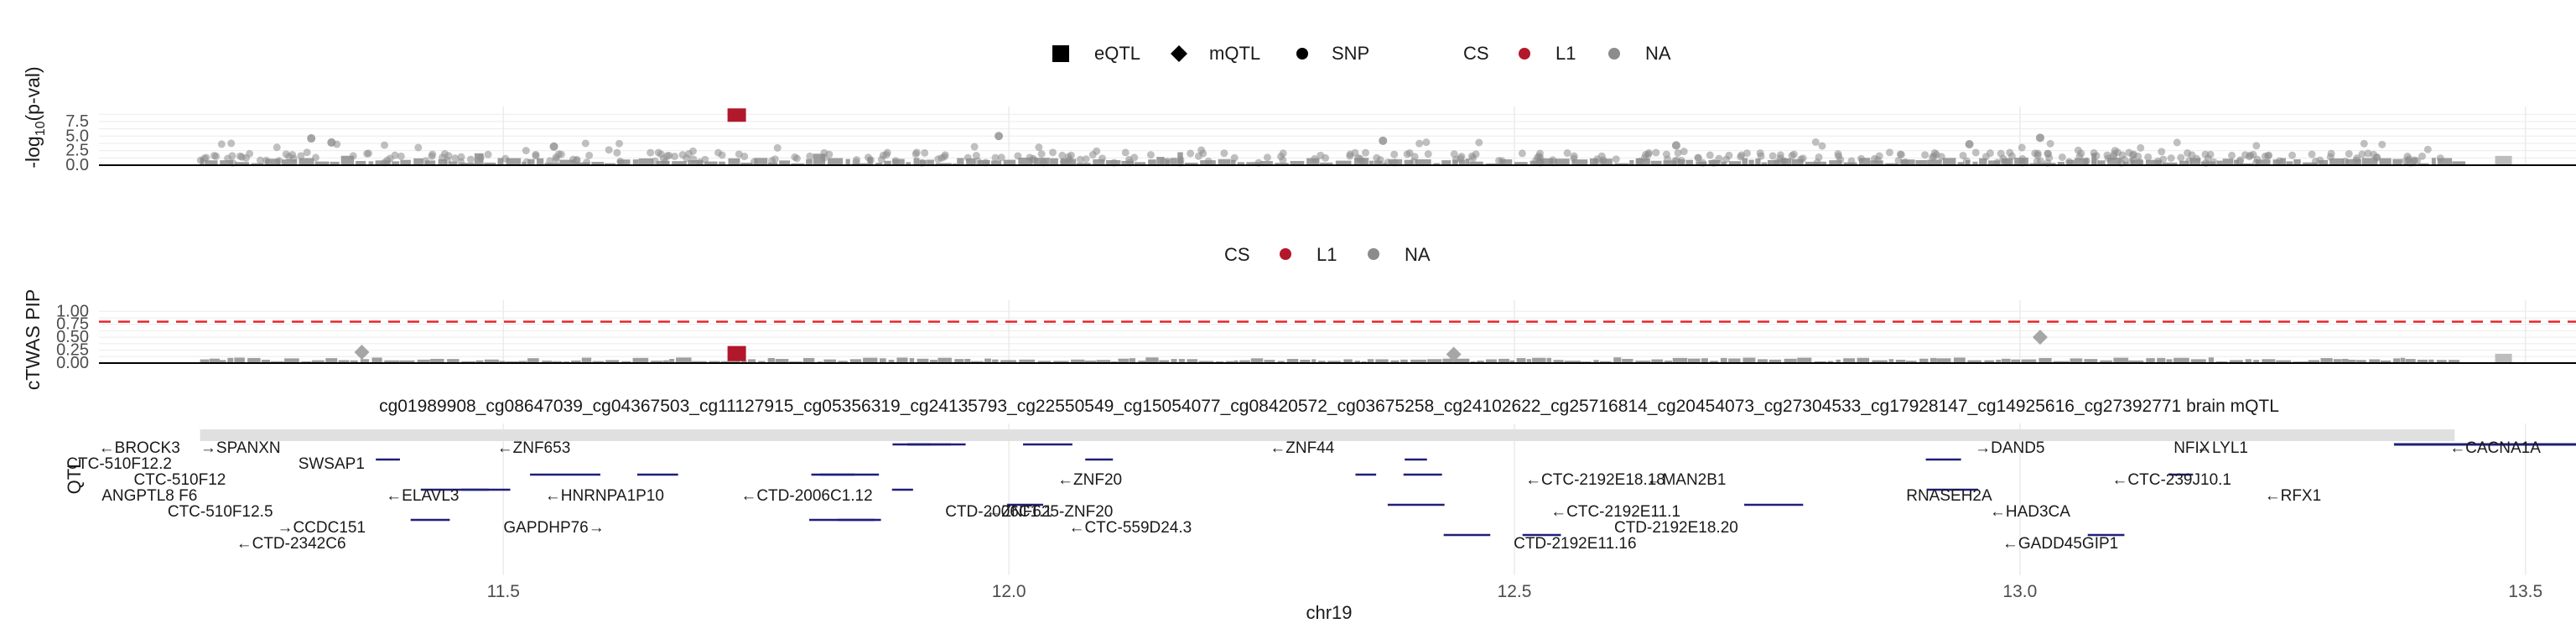 This screenshot has height=644, width=2576. I want to click on middle-legend: CS L1 NA, so click(1327, 254).